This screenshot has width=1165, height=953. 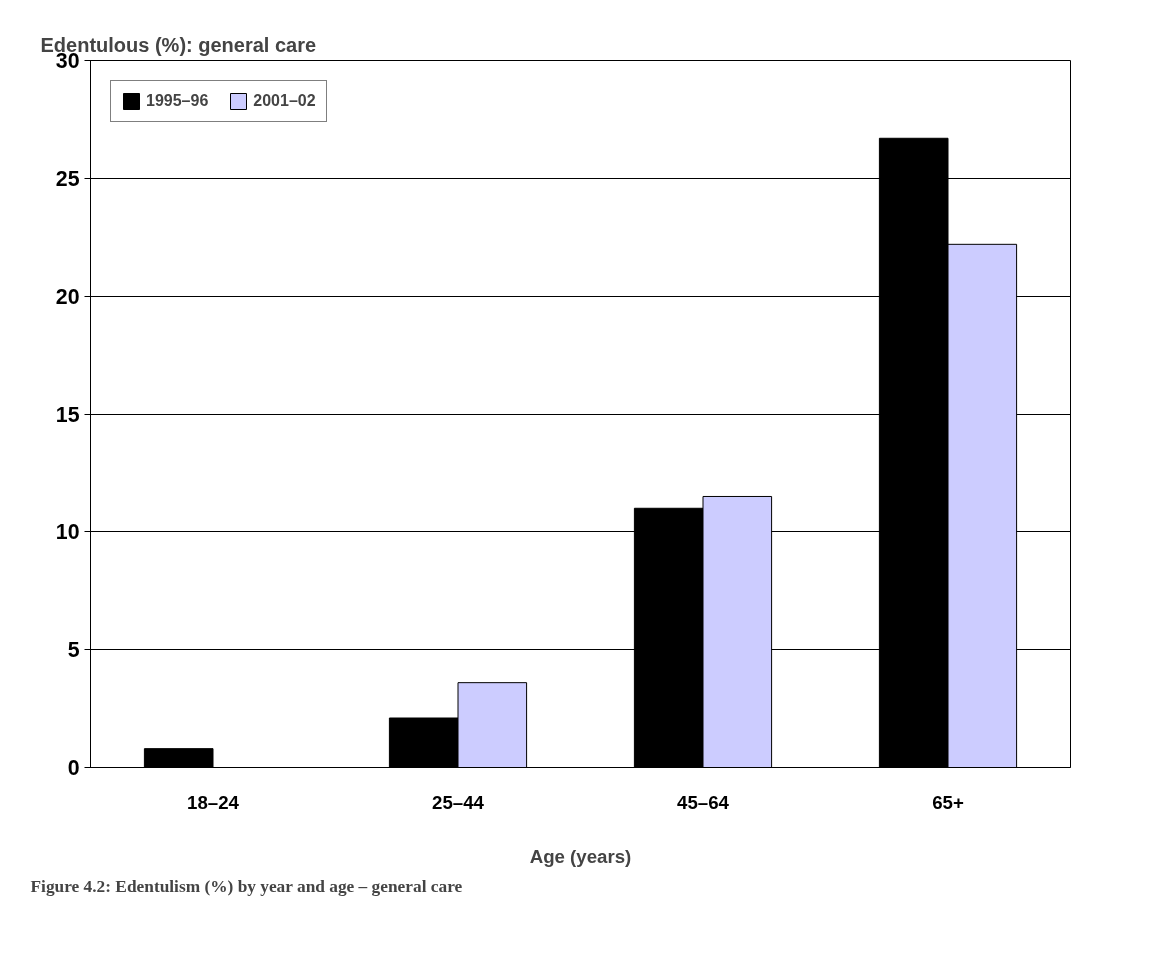 What do you see at coordinates (177, 101) in the screenshot?
I see `legend-label: 1995–96` at bounding box center [177, 101].